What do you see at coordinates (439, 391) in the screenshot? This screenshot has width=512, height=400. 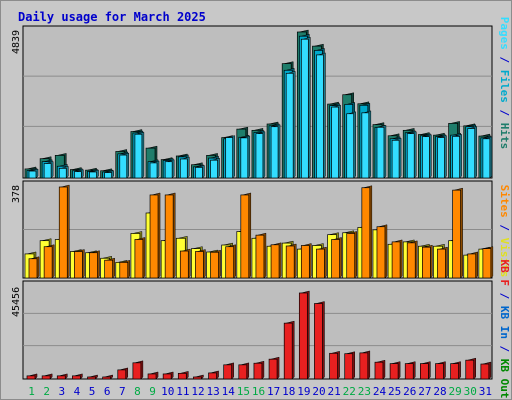 I see `day-label-28: 28` at bounding box center [439, 391].